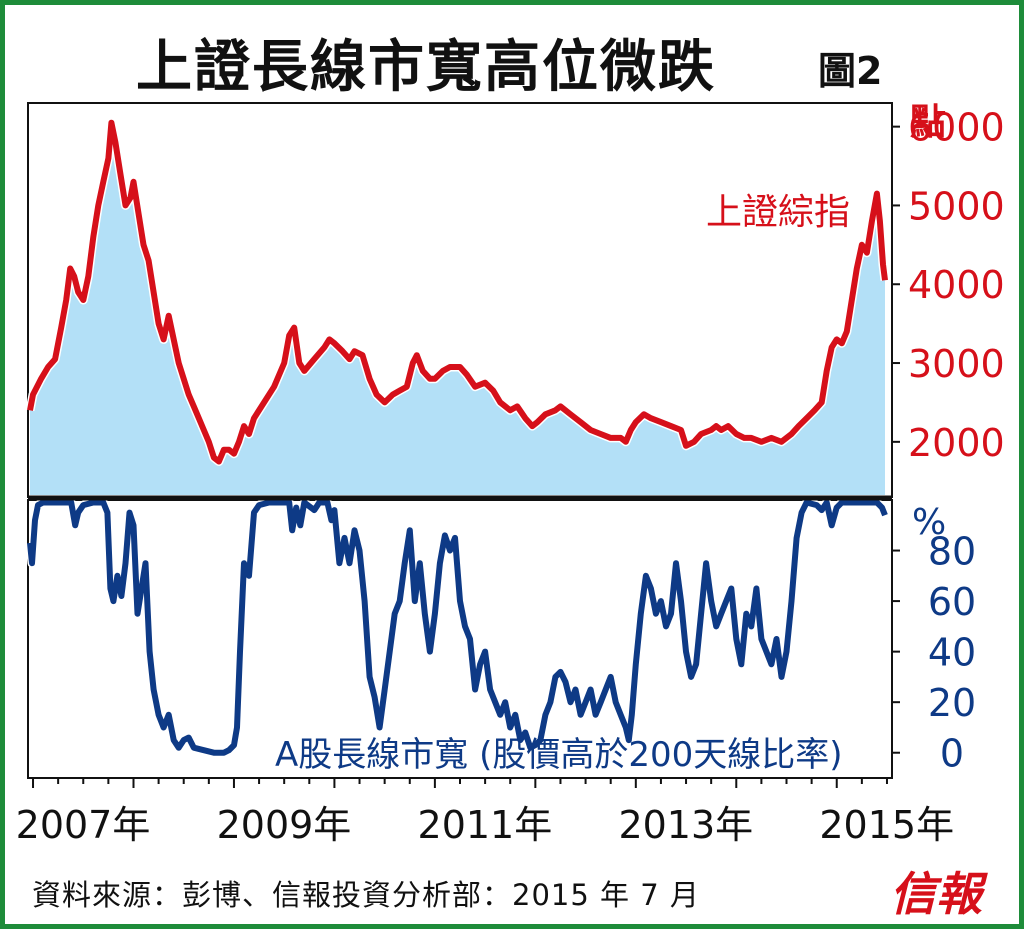 The height and width of the screenshot is (929, 1024). Describe the element at coordinates (956, 128) in the screenshot. I see `upper-y-tick-label: 6000` at that location.